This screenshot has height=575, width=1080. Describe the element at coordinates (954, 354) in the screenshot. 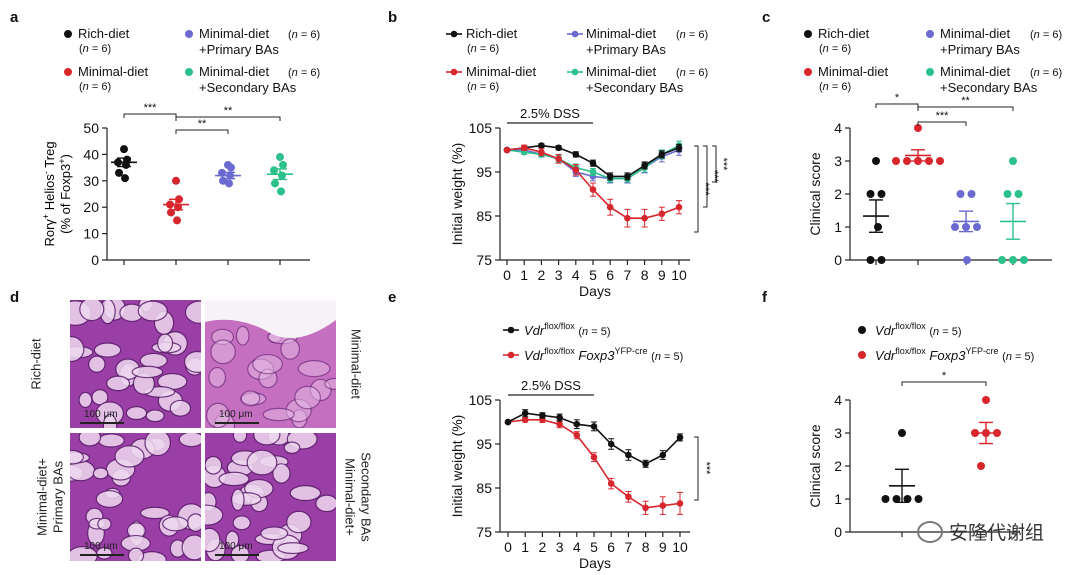

I see `legend-f-ko-text: Vdrflox/flox Foxp3YFP-cre (n = 5)` at that location.